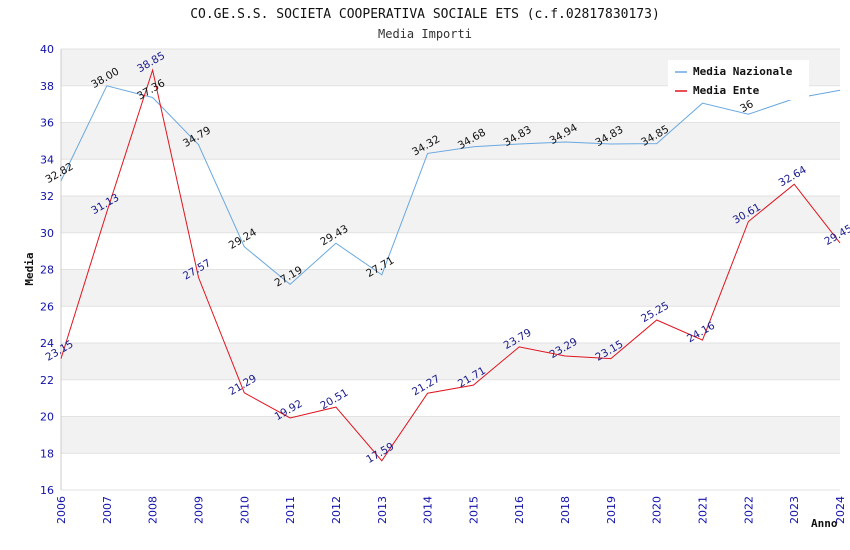  I want to click on chart-subtitle: Media Importi, so click(425, 34).